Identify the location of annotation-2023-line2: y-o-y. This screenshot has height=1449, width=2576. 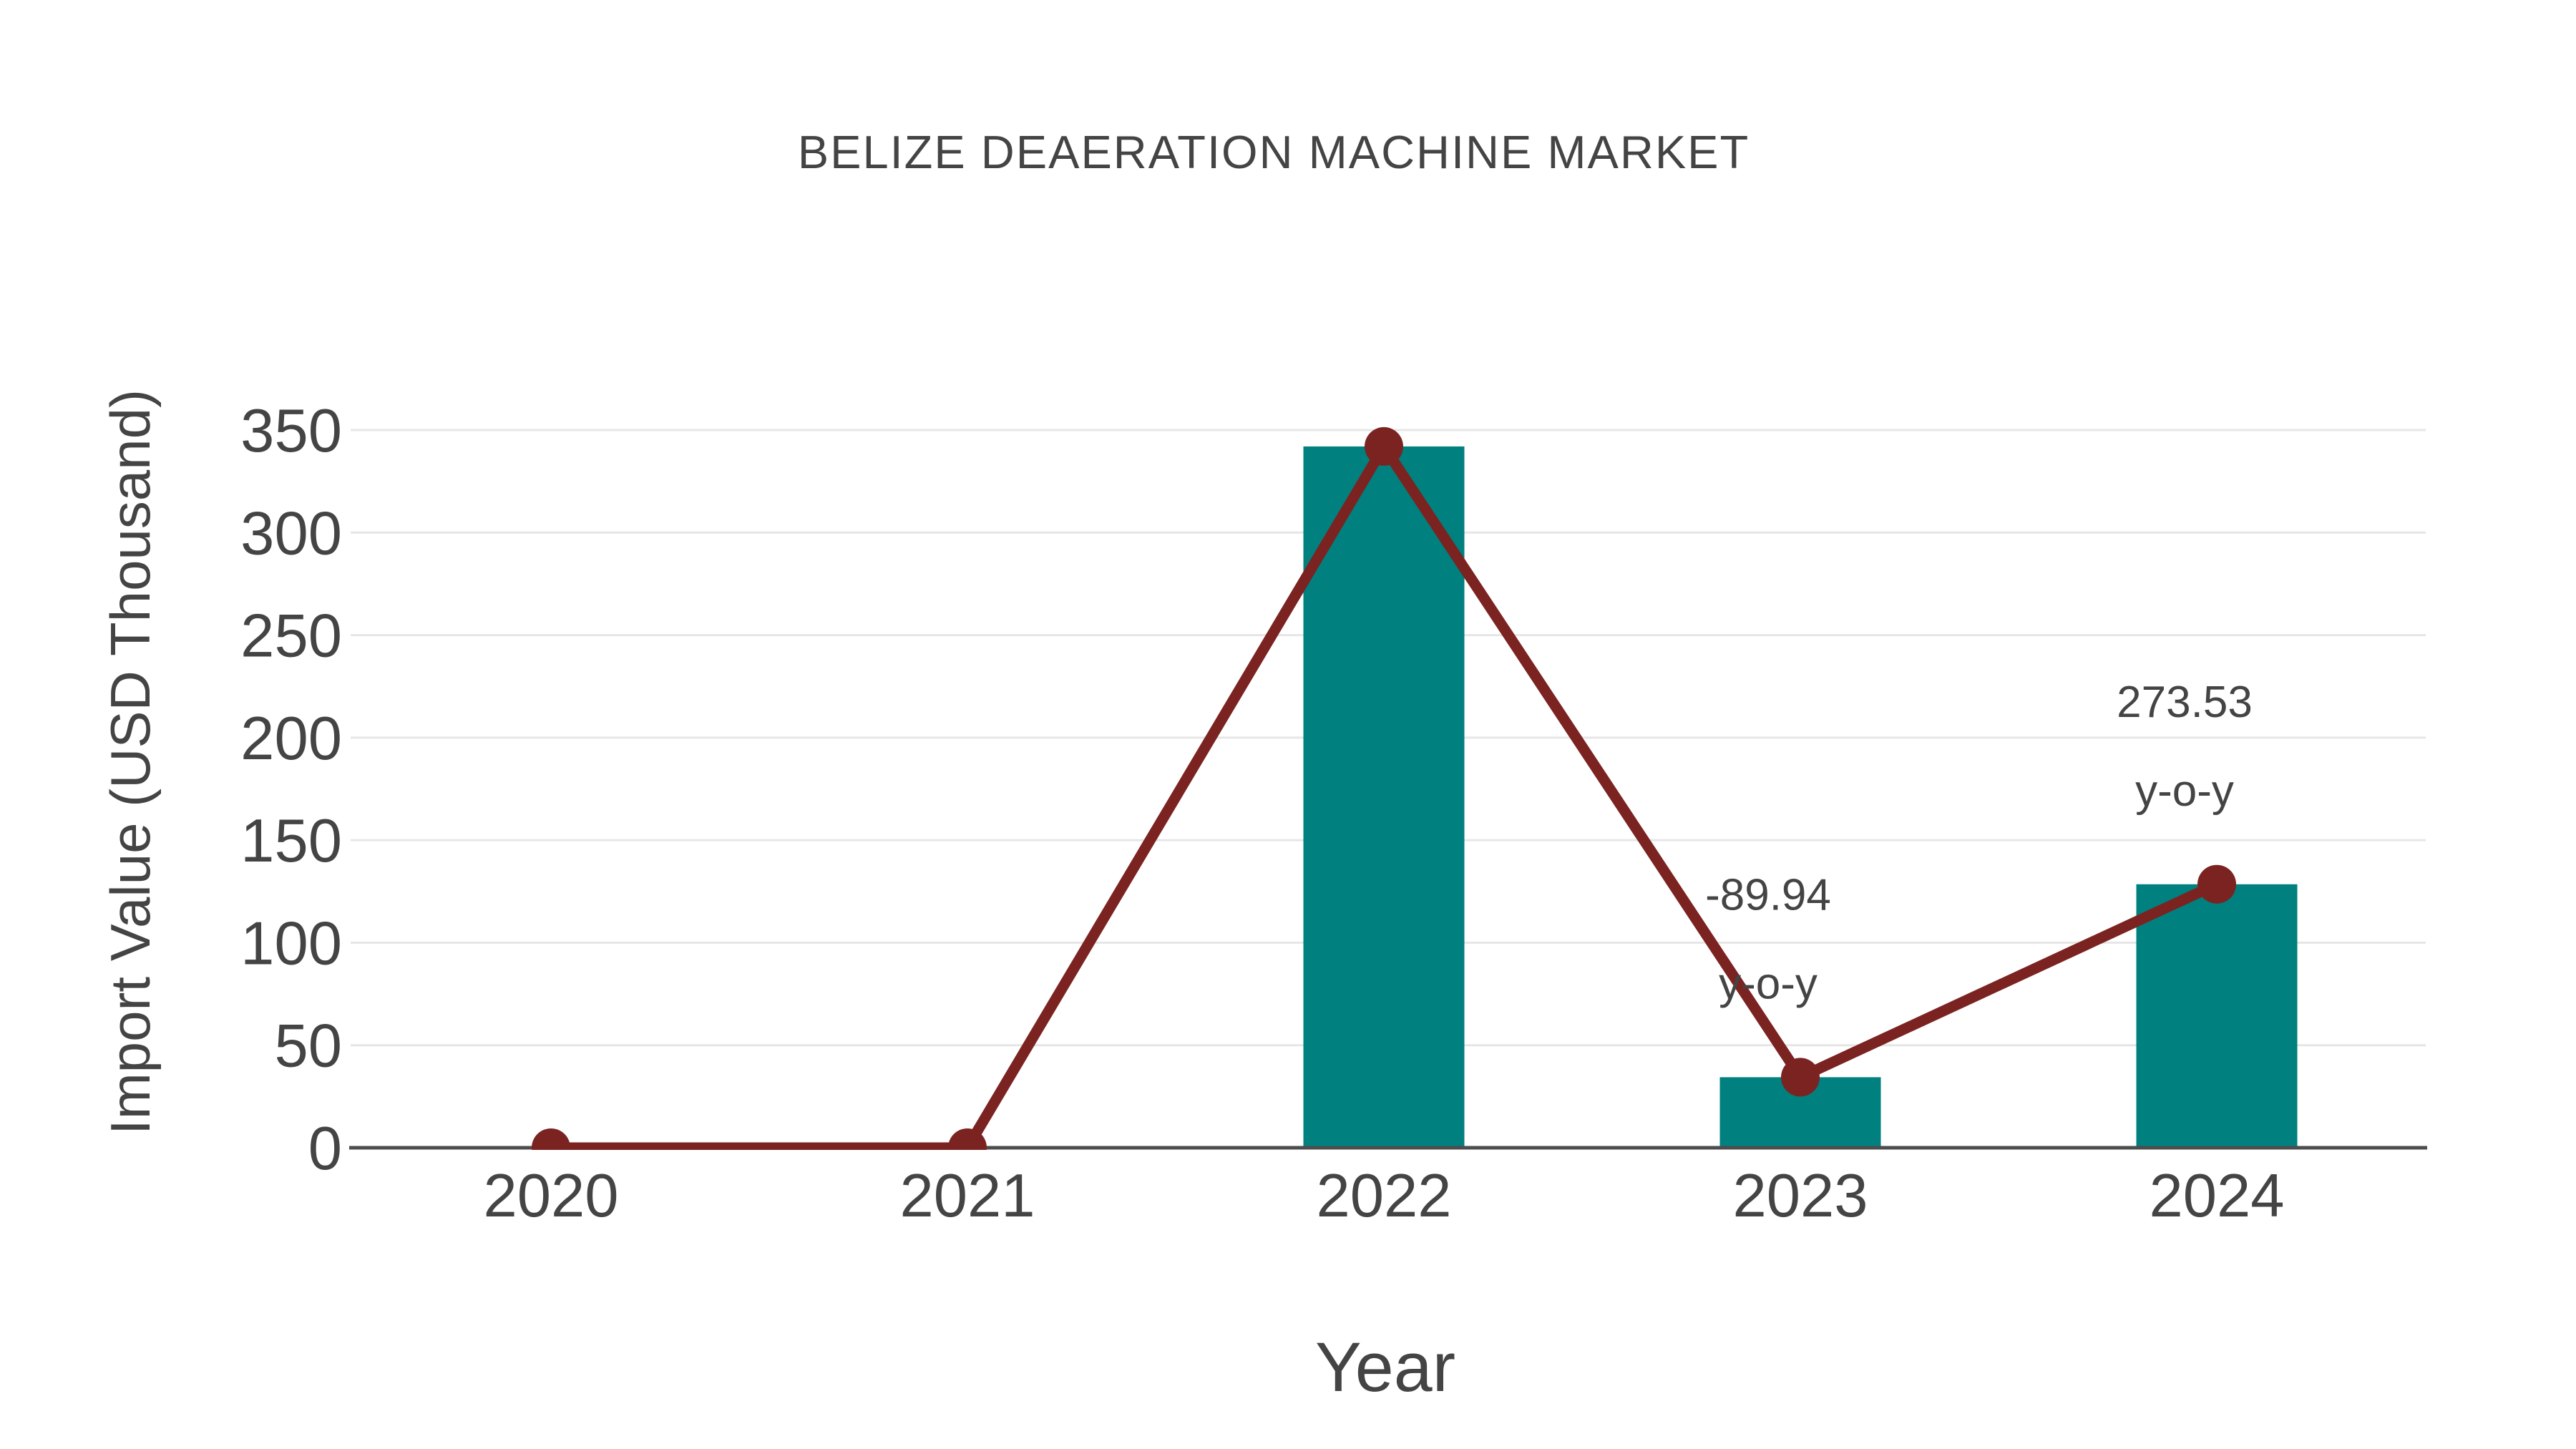
(1768, 983).